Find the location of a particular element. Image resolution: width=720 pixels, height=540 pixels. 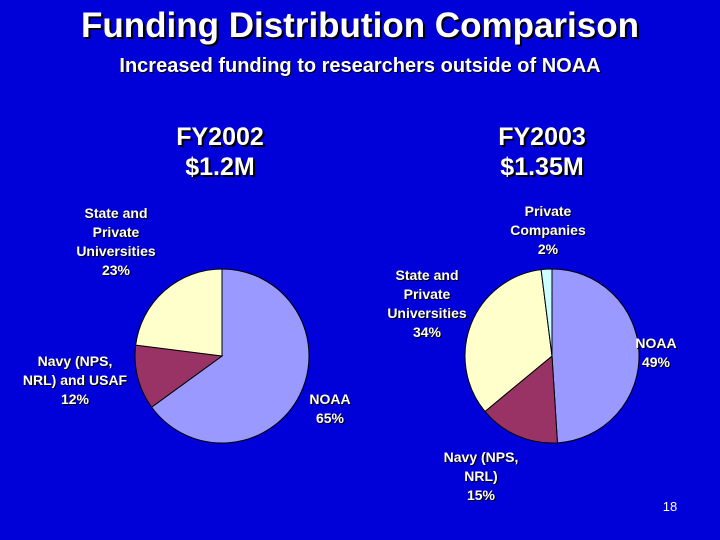

pie-2-label-navy: Navy (NPS, NRL) 15% is located at coordinates (481, 476).